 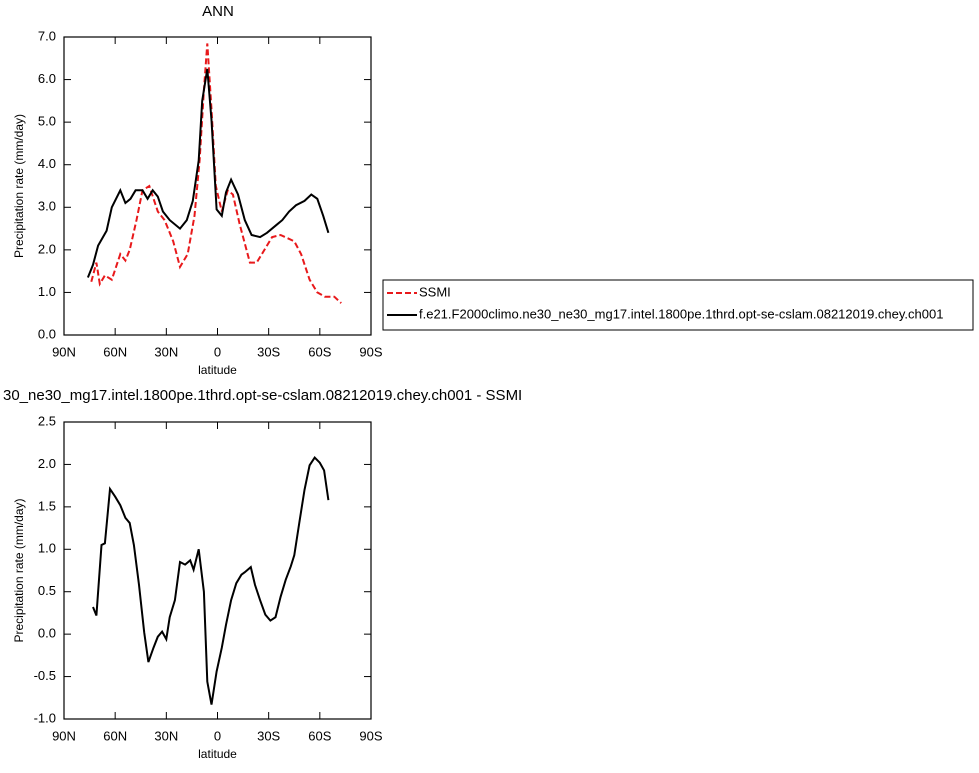 What do you see at coordinates (47, 206) in the screenshot?
I see `y-tick-label: 3.0` at bounding box center [47, 206].